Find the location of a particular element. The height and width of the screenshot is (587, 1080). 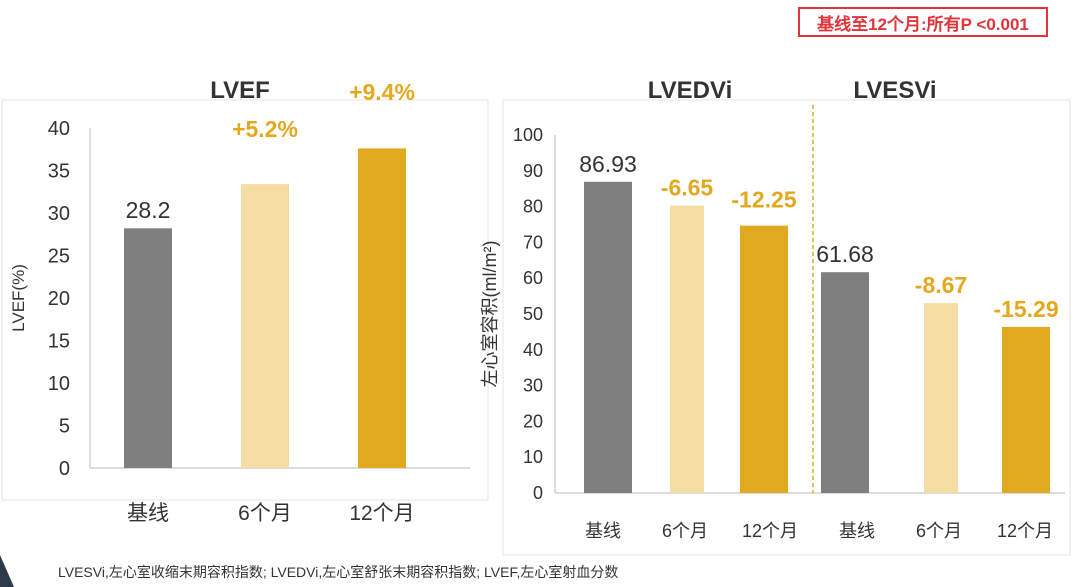

y-tick-label: 50 is located at coordinates (533, 314).